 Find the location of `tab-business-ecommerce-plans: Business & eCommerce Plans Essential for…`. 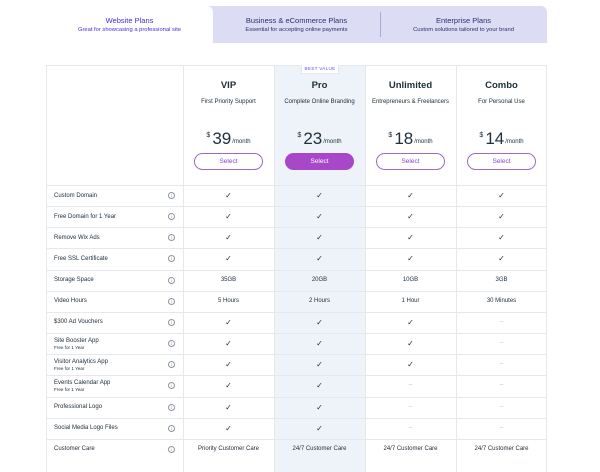

tab-business-ecommerce-plans: Business & eCommerce Plans Essential for… is located at coordinates (296, 24).